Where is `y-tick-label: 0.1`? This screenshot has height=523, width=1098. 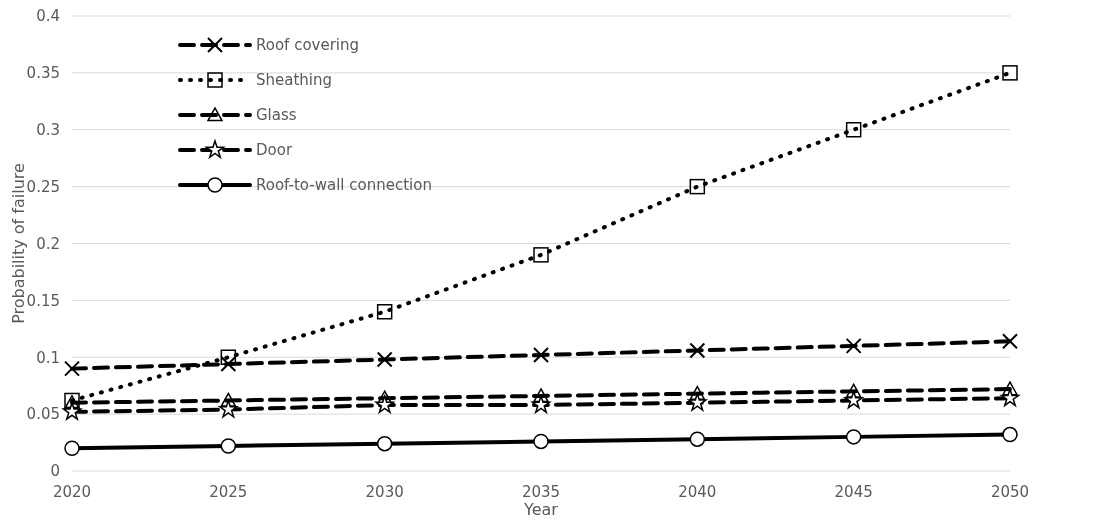
y-tick-label: 0.1 is located at coordinates (48, 357).